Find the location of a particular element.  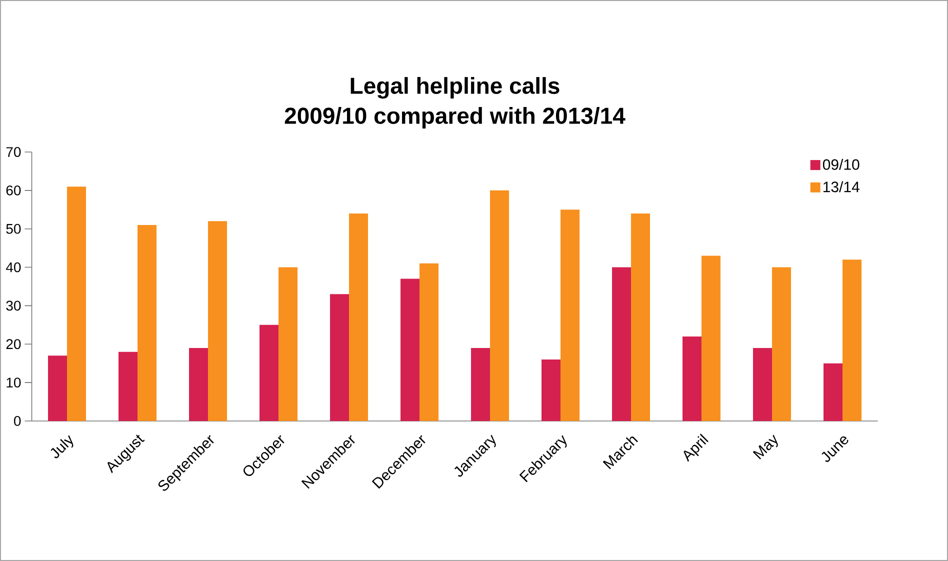

chart-subtitle: 2009/10 compared with 2013/14 is located at coordinates (455, 117).